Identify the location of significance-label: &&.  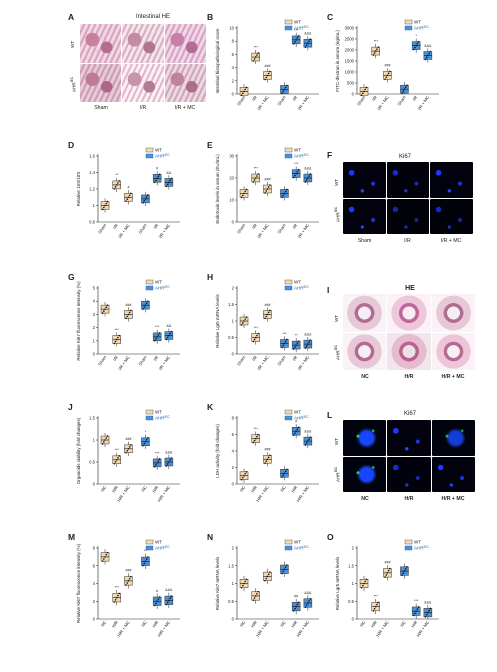
(168, 173).